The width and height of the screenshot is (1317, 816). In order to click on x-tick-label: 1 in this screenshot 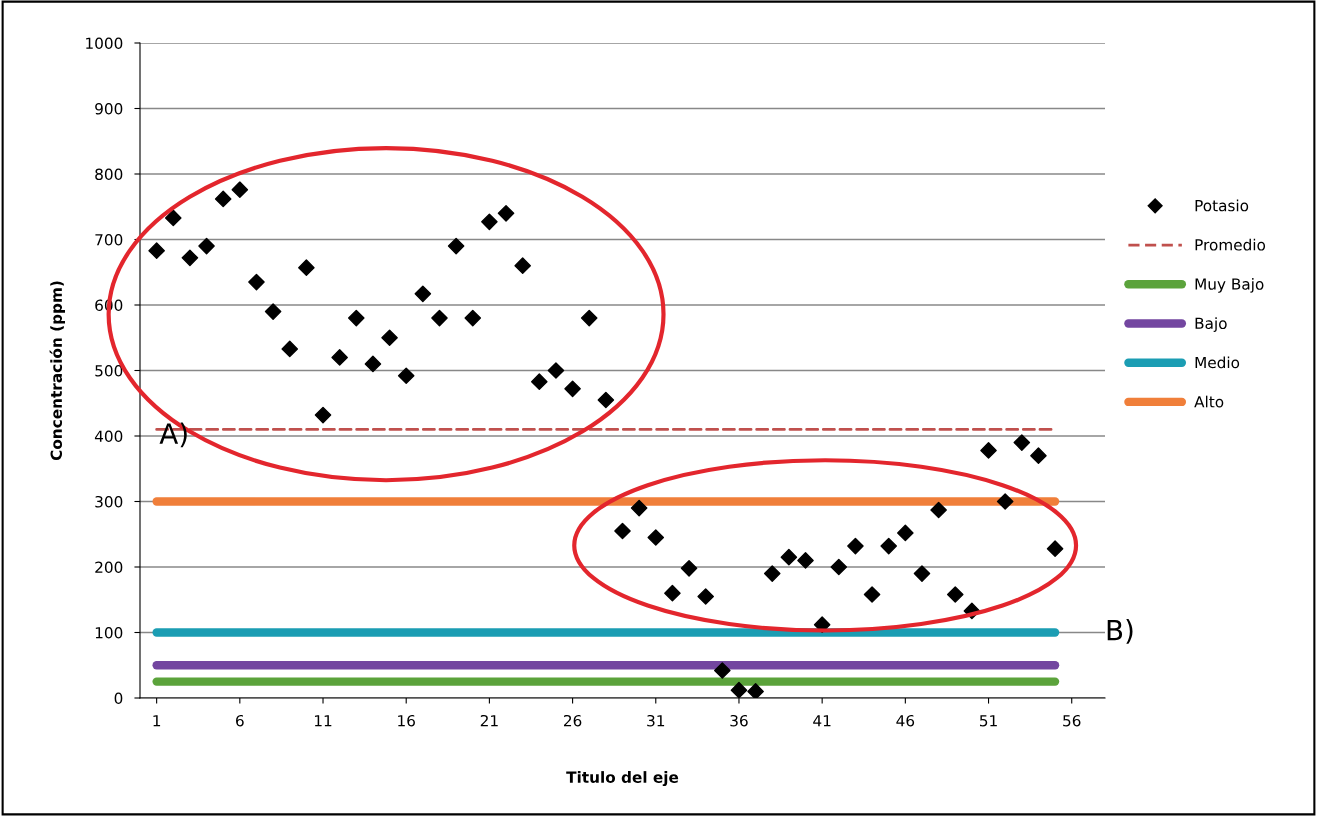, I will do `click(157, 721)`.